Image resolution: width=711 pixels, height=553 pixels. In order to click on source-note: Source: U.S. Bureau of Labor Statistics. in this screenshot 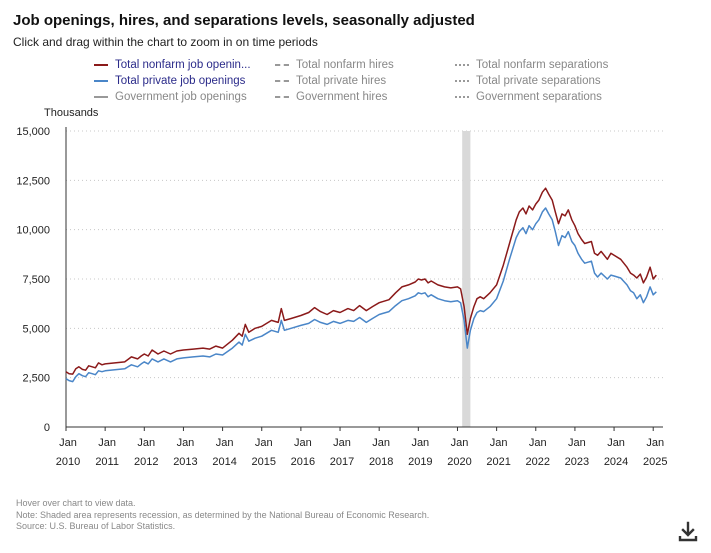, I will do `click(96, 526)`.